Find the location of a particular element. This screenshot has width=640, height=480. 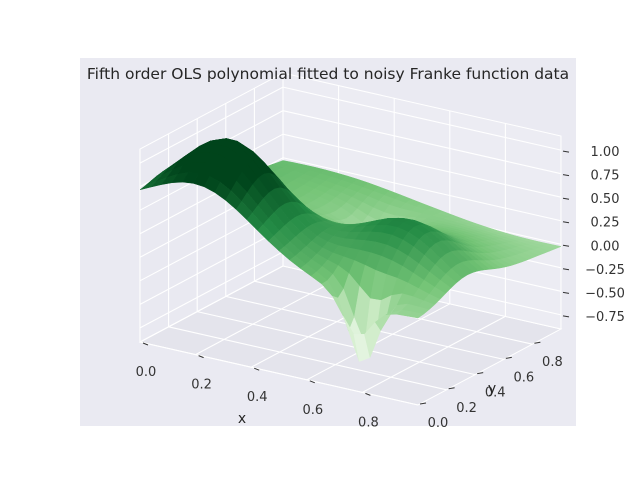

z-tick-label: 0.00 is located at coordinates (605, 246).